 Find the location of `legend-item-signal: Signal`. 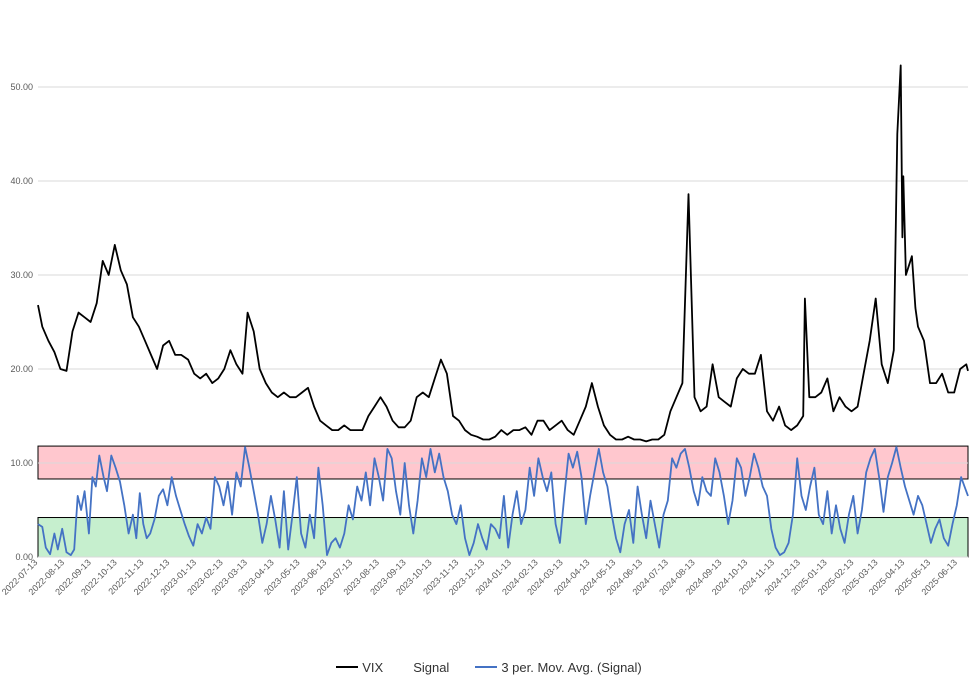

legend-item-signal: Signal is located at coordinates (429, 667).